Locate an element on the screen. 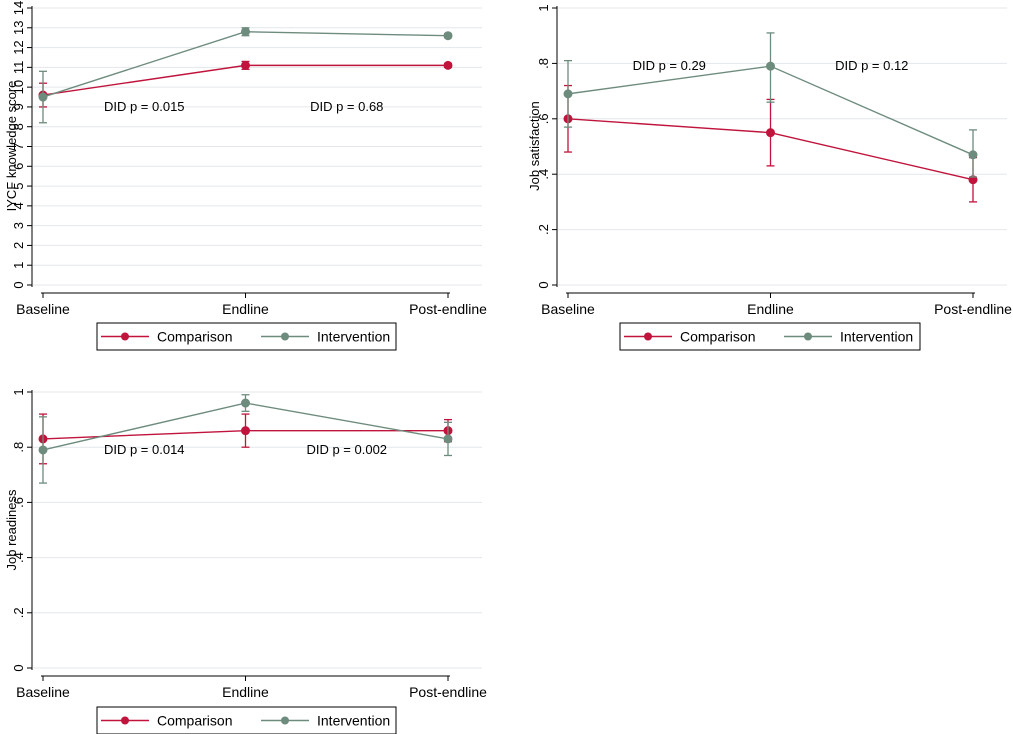 This screenshot has width=1013, height=734. y-axis-label: IYCF knowledge score is located at coordinates (11, 146).